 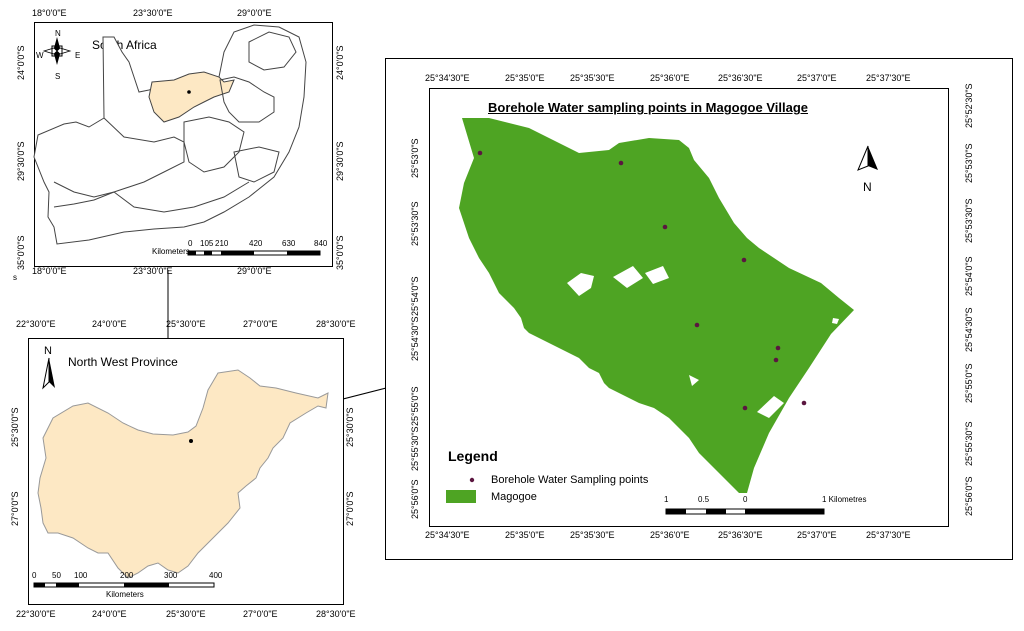 I want to click on magogoe-right-tick: 25°55'30"S, so click(x=969, y=443).